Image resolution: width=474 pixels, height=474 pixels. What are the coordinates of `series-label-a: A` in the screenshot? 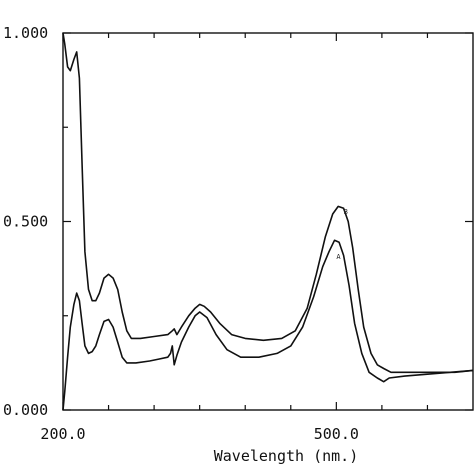 It's located at (338, 257).